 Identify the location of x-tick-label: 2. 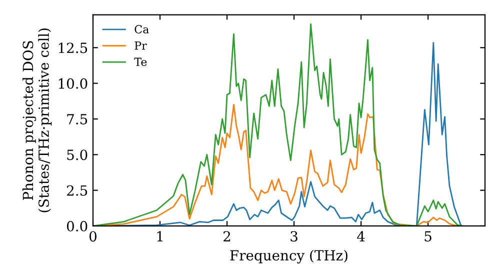
(227, 236).